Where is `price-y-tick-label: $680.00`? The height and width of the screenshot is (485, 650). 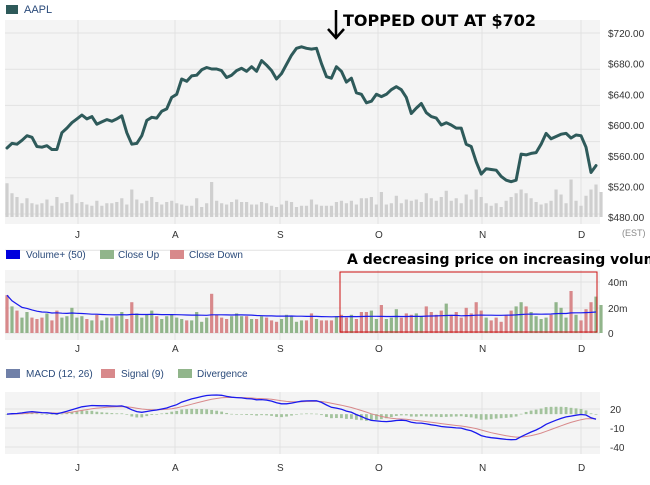 price-y-tick-label: $680.00 is located at coordinates (626, 65).